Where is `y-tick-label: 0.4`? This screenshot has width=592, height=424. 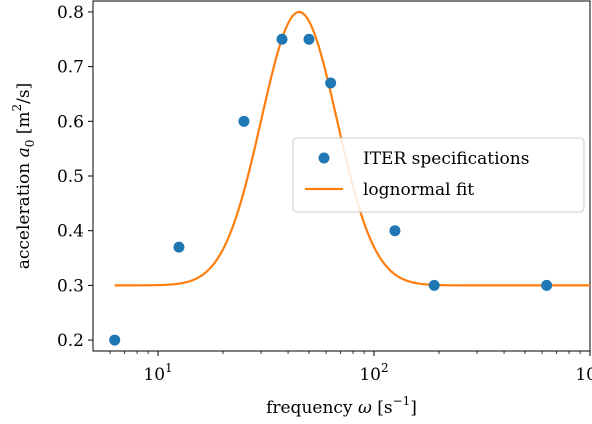
y-tick-label: 0.4 is located at coordinates (70, 232).